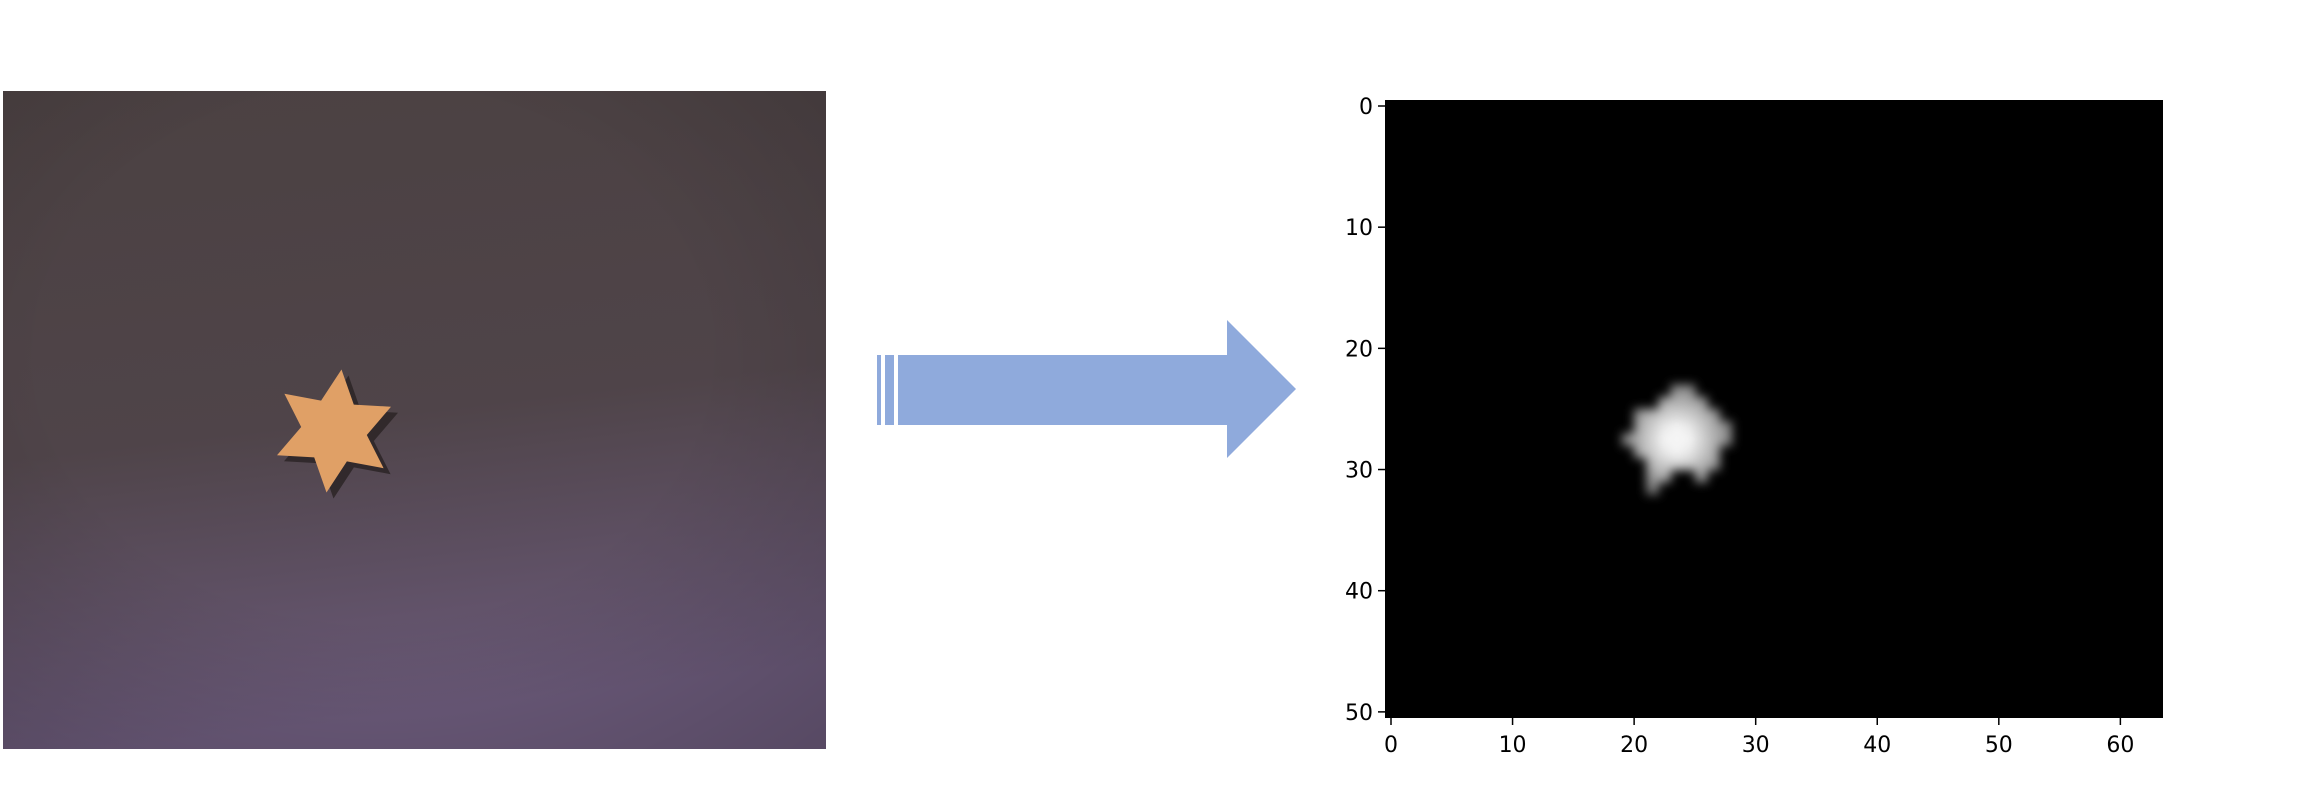 This screenshot has width=2300, height=811. Describe the element at coordinates (1756, 745) in the screenshot. I see `x-tick-label: 30` at that location.